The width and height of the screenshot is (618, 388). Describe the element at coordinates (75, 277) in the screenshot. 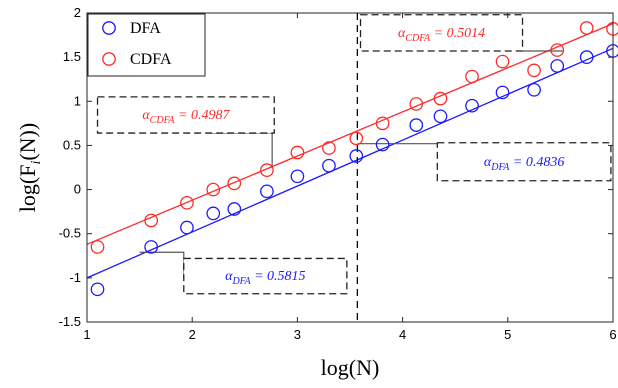

I see `y-tick-label: -1` at that location.